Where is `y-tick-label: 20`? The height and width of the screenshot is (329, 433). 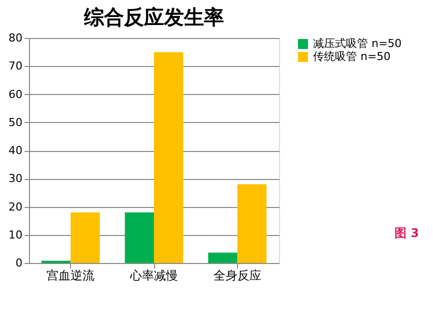
y-tick-label: 20 is located at coordinates (15, 207).